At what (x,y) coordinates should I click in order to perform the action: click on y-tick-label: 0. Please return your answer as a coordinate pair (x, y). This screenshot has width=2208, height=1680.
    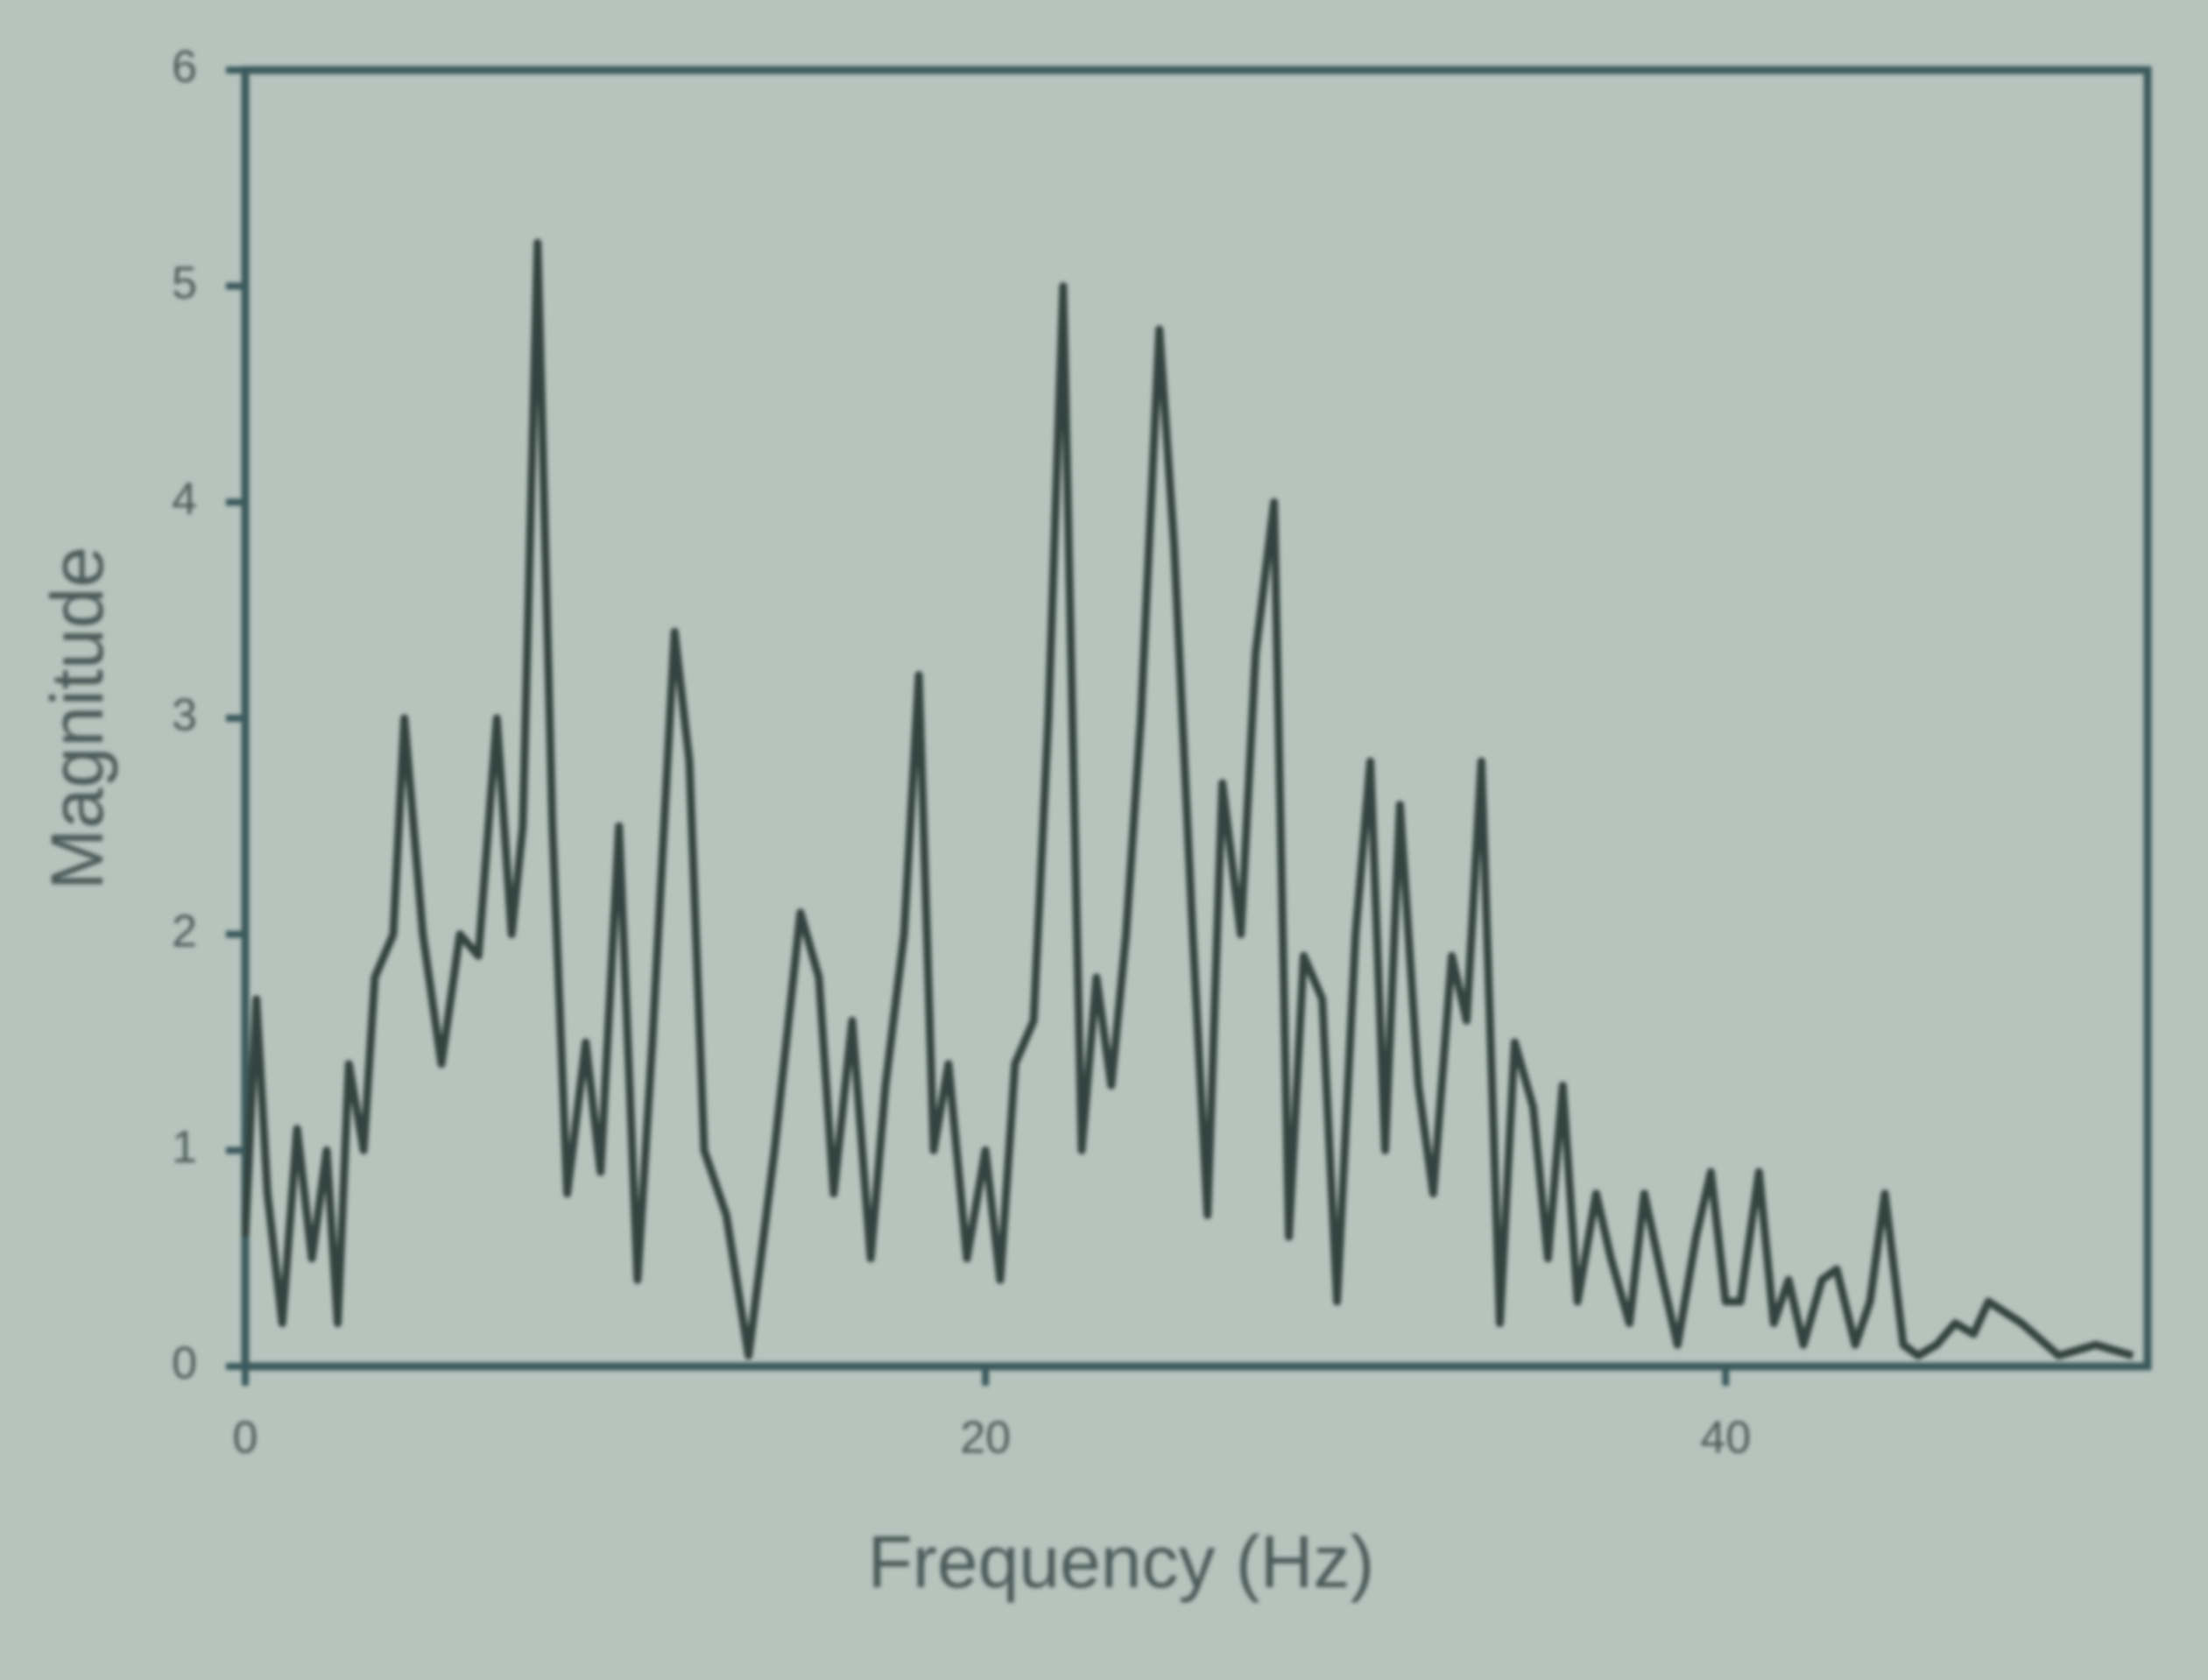
    Looking at the image, I should click on (184, 1363).